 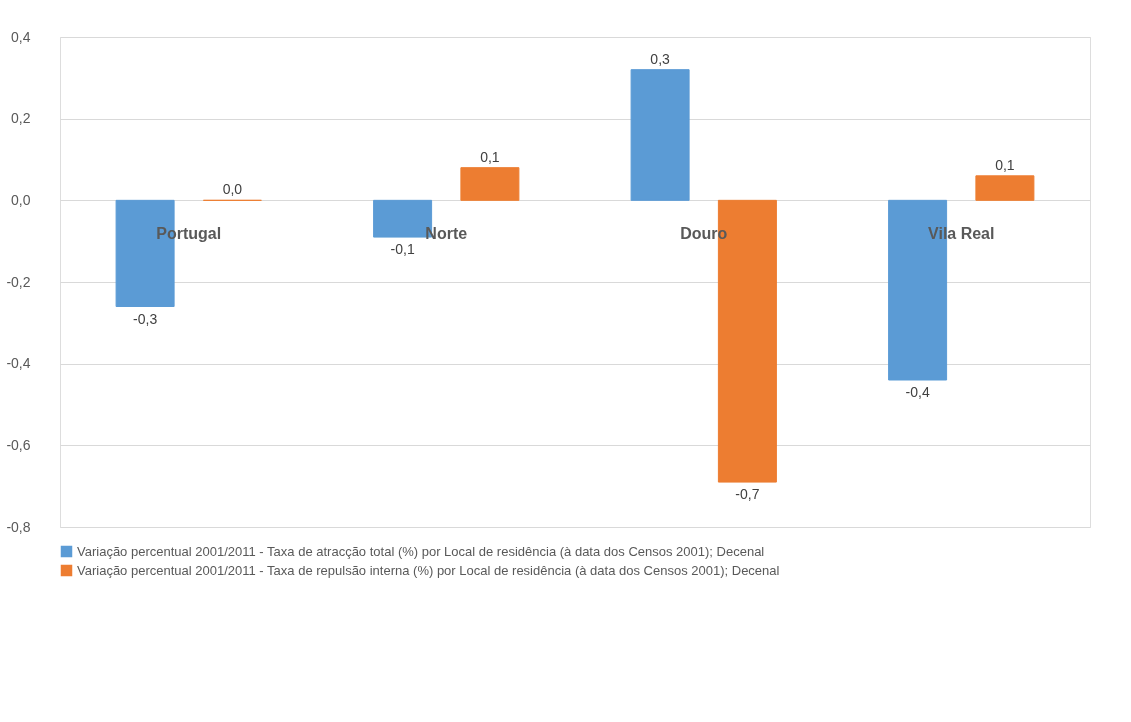 What do you see at coordinates (18, 444) in the screenshot?
I see `y-tick-label: -0,6` at bounding box center [18, 444].